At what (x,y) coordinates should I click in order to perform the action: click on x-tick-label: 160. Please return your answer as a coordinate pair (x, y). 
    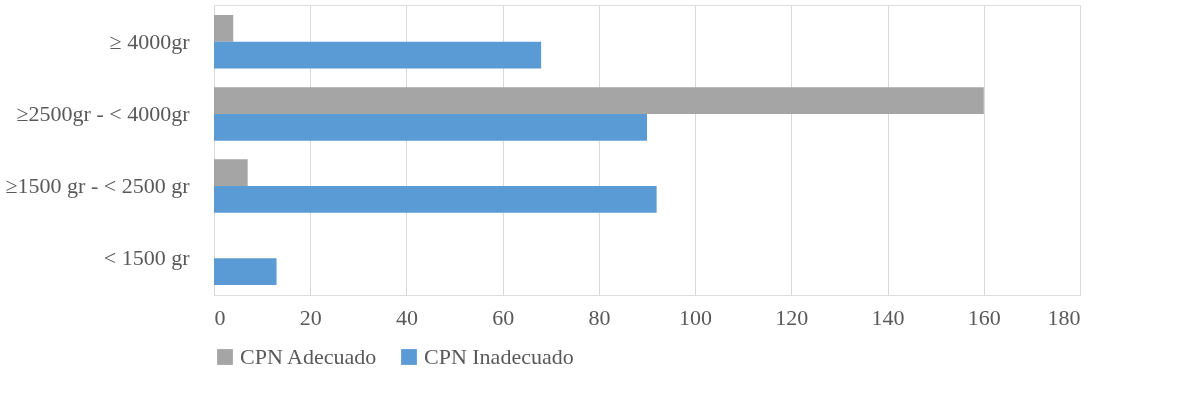
    Looking at the image, I should click on (984, 317).